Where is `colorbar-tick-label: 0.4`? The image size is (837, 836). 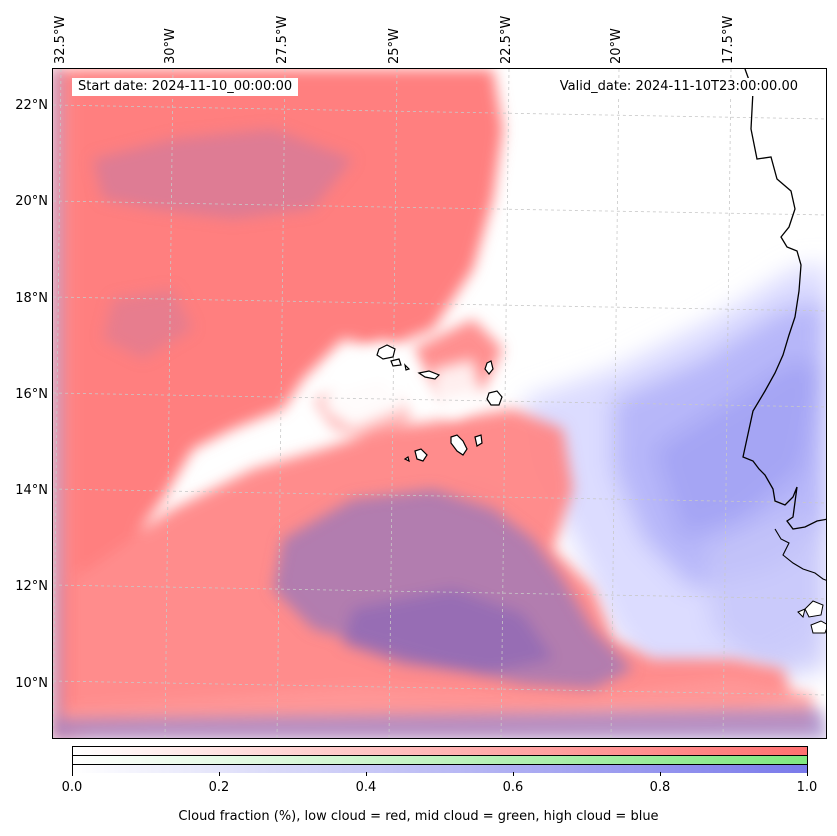
colorbar-tick-label: 0.4 is located at coordinates (366, 787).